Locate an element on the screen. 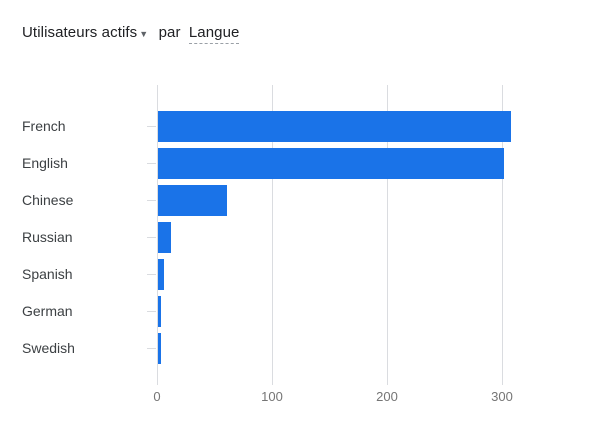 The width and height of the screenshot is (600, 429). x-axis-tick-label: 300 is located at coordinates (502, 396).